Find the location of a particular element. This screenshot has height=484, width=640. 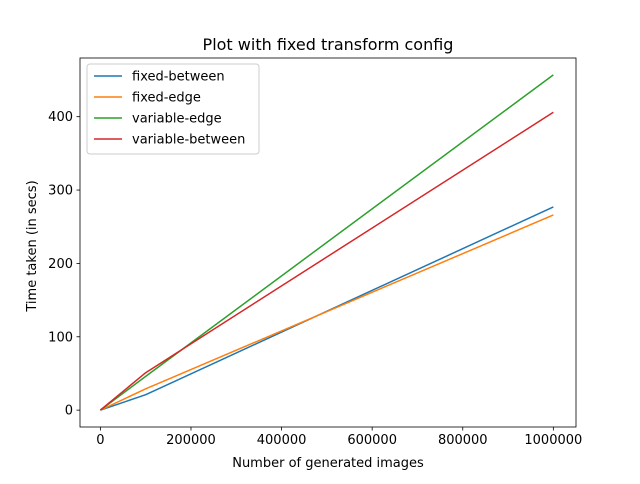

y-axis-label: Time taken (in secs) is located at coordinates (32, 246).